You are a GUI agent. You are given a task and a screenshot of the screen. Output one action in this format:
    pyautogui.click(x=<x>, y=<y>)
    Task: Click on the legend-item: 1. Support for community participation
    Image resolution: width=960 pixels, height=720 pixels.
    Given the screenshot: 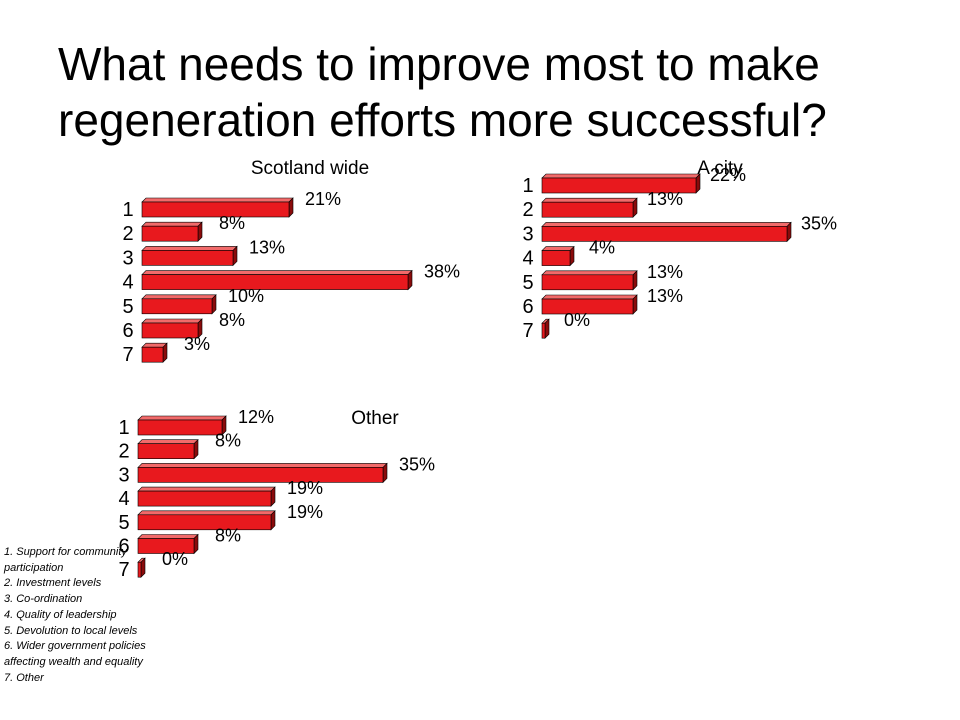 What is the action you would take?
    pyautogui.click(x=65, y=560)
    